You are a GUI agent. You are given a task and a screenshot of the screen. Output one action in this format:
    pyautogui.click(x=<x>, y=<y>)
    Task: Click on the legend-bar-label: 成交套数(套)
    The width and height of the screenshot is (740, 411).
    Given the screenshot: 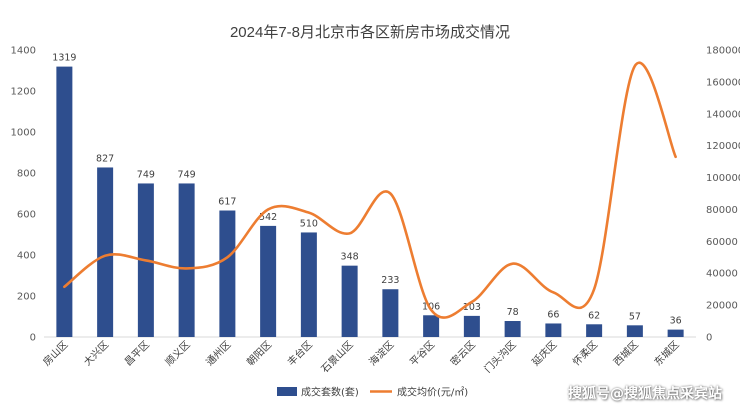 What is the action you would take?
    pyautogui.click(x=330, y=392)
    